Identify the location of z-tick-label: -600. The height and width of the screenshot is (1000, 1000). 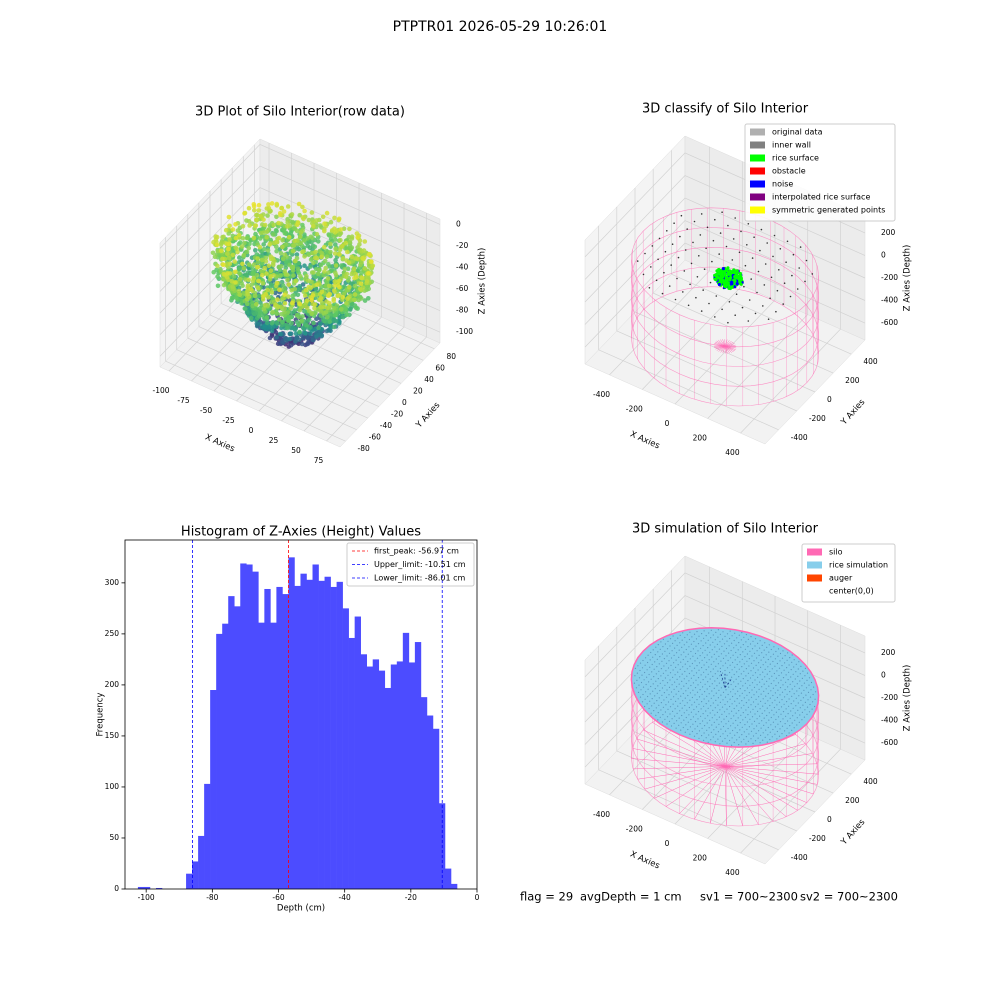
(889, 322).